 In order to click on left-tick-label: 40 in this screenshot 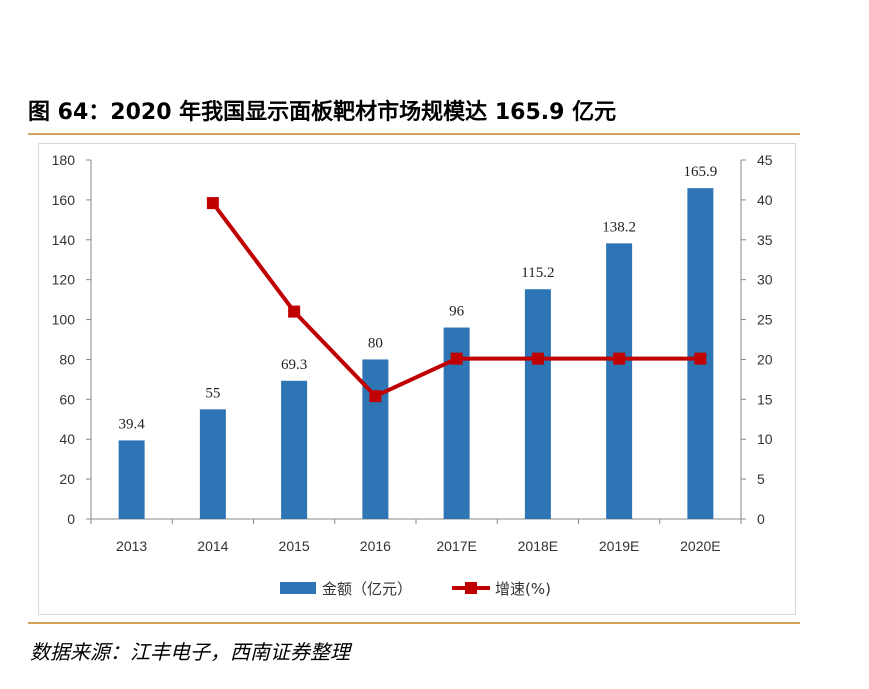, I will do `click(67, 439)`.